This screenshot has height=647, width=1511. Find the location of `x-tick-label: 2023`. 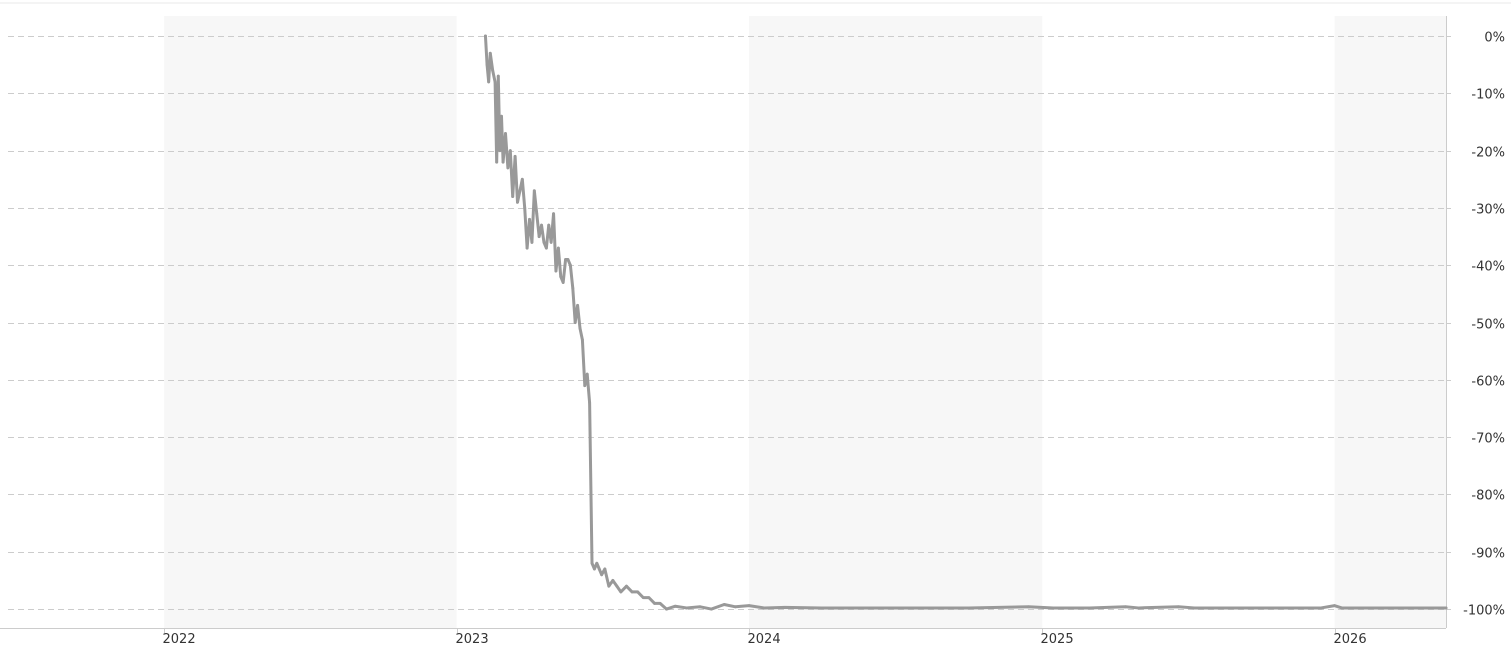

x-tick-label: 2023 is located at coordinates (472, 637).